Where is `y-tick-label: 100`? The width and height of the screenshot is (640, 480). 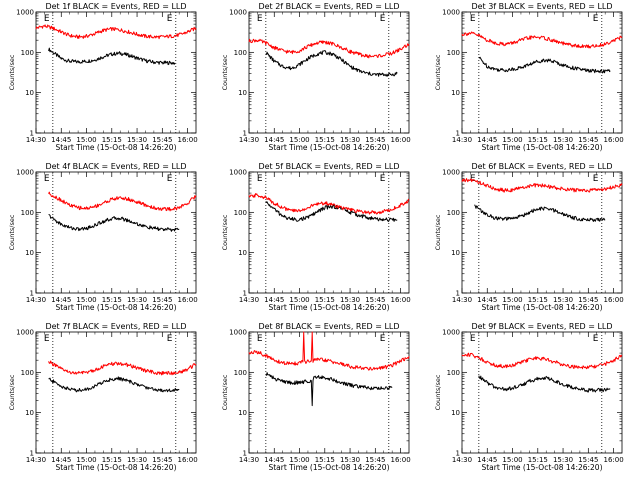 y-tick-label: 100 is located at coordinates (27, 213).